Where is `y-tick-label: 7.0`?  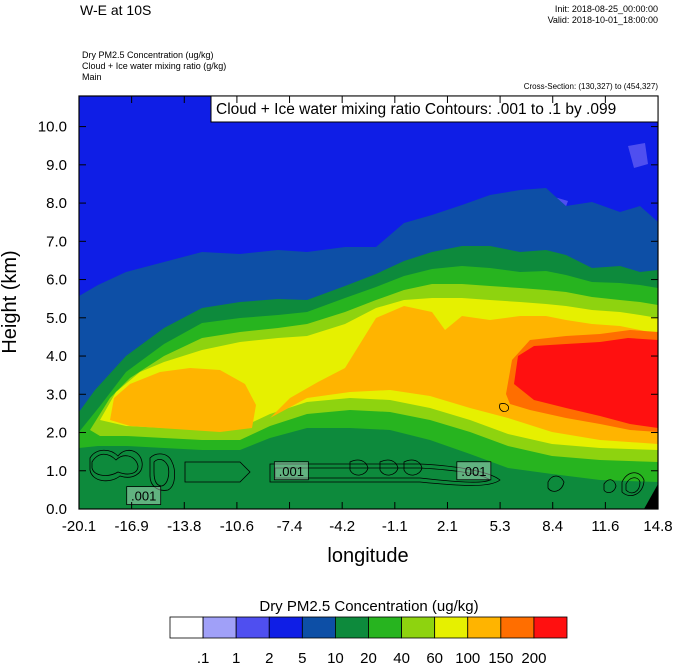 y-tick-label: 7.0 is located at coordinates (56, 241).